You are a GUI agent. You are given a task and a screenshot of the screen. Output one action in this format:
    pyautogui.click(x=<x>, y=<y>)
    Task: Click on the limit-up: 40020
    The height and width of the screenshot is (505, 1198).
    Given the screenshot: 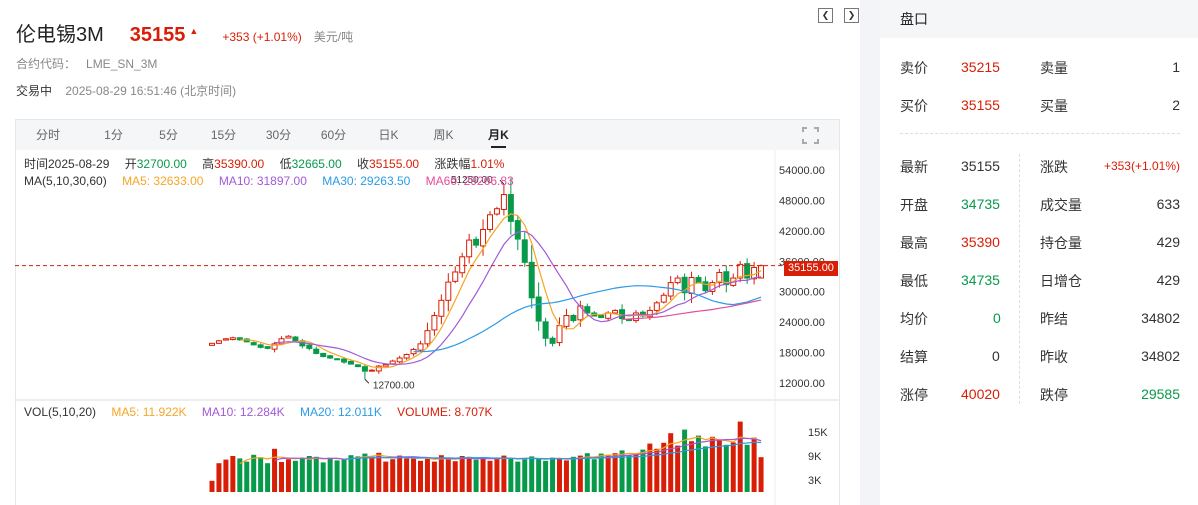 What is the action you would take?
    pyautogui.click(x=980, y=394)
    